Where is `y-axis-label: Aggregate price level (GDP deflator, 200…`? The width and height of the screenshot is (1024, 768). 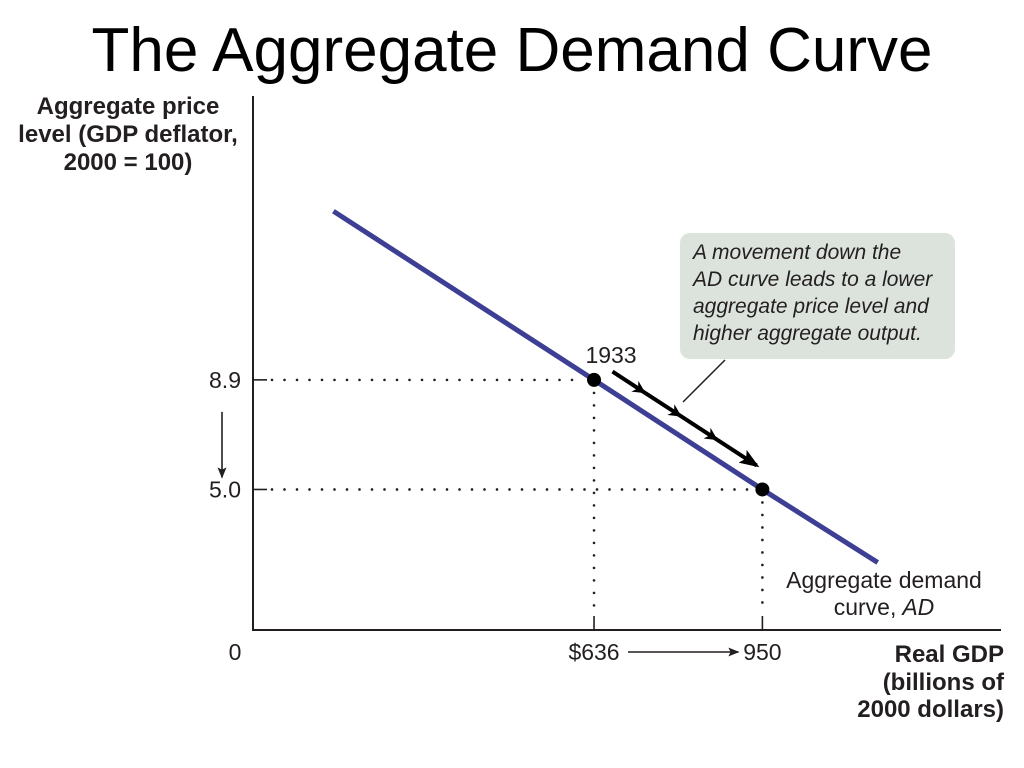
y-axis-label: Aggregate price level (GDP deflator, 200… is located at coordinates (128, 134).